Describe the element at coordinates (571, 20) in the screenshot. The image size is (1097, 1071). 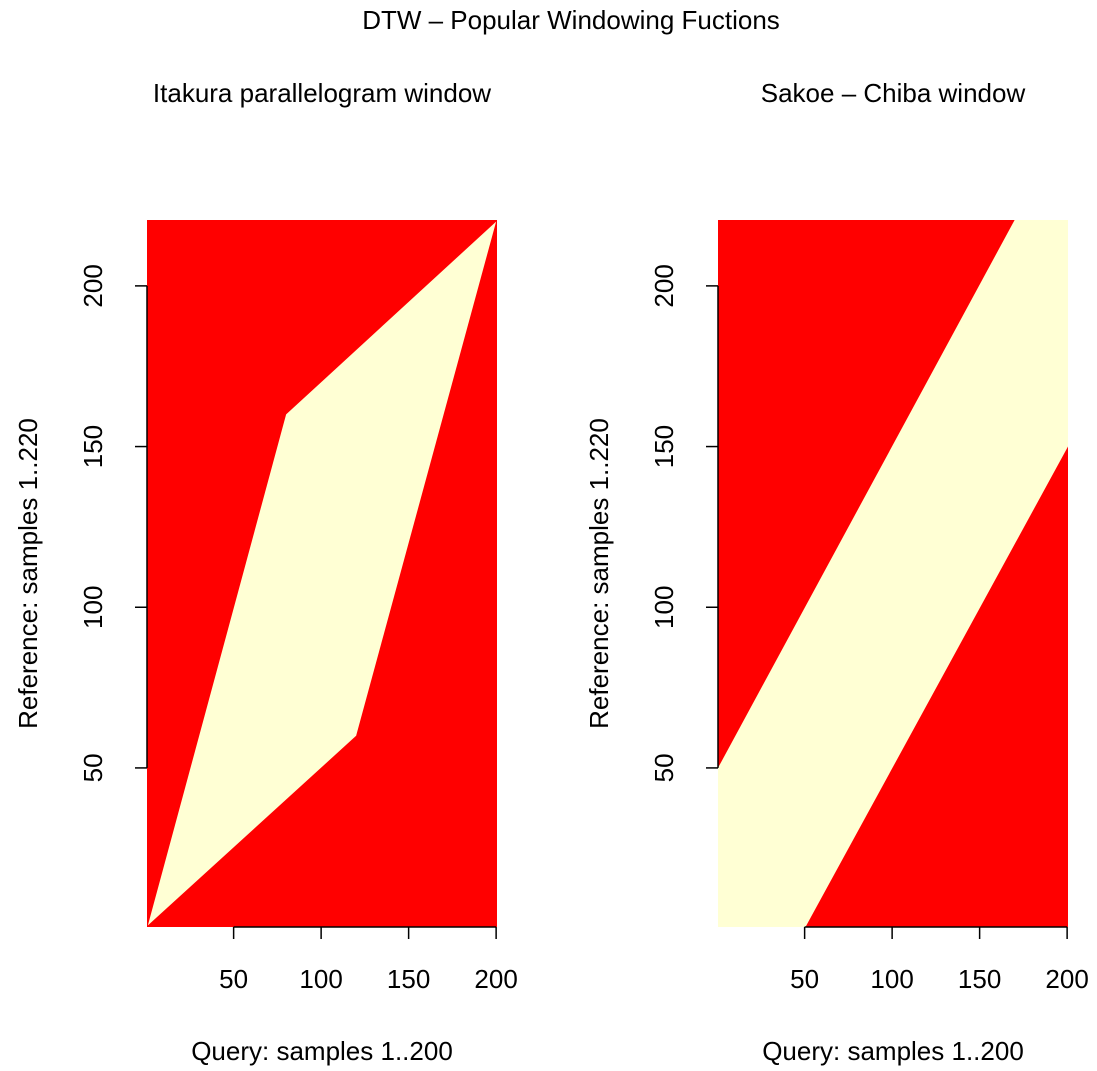
I see `figure-title: DTW – Popular Windowing Fuctions` at that location.